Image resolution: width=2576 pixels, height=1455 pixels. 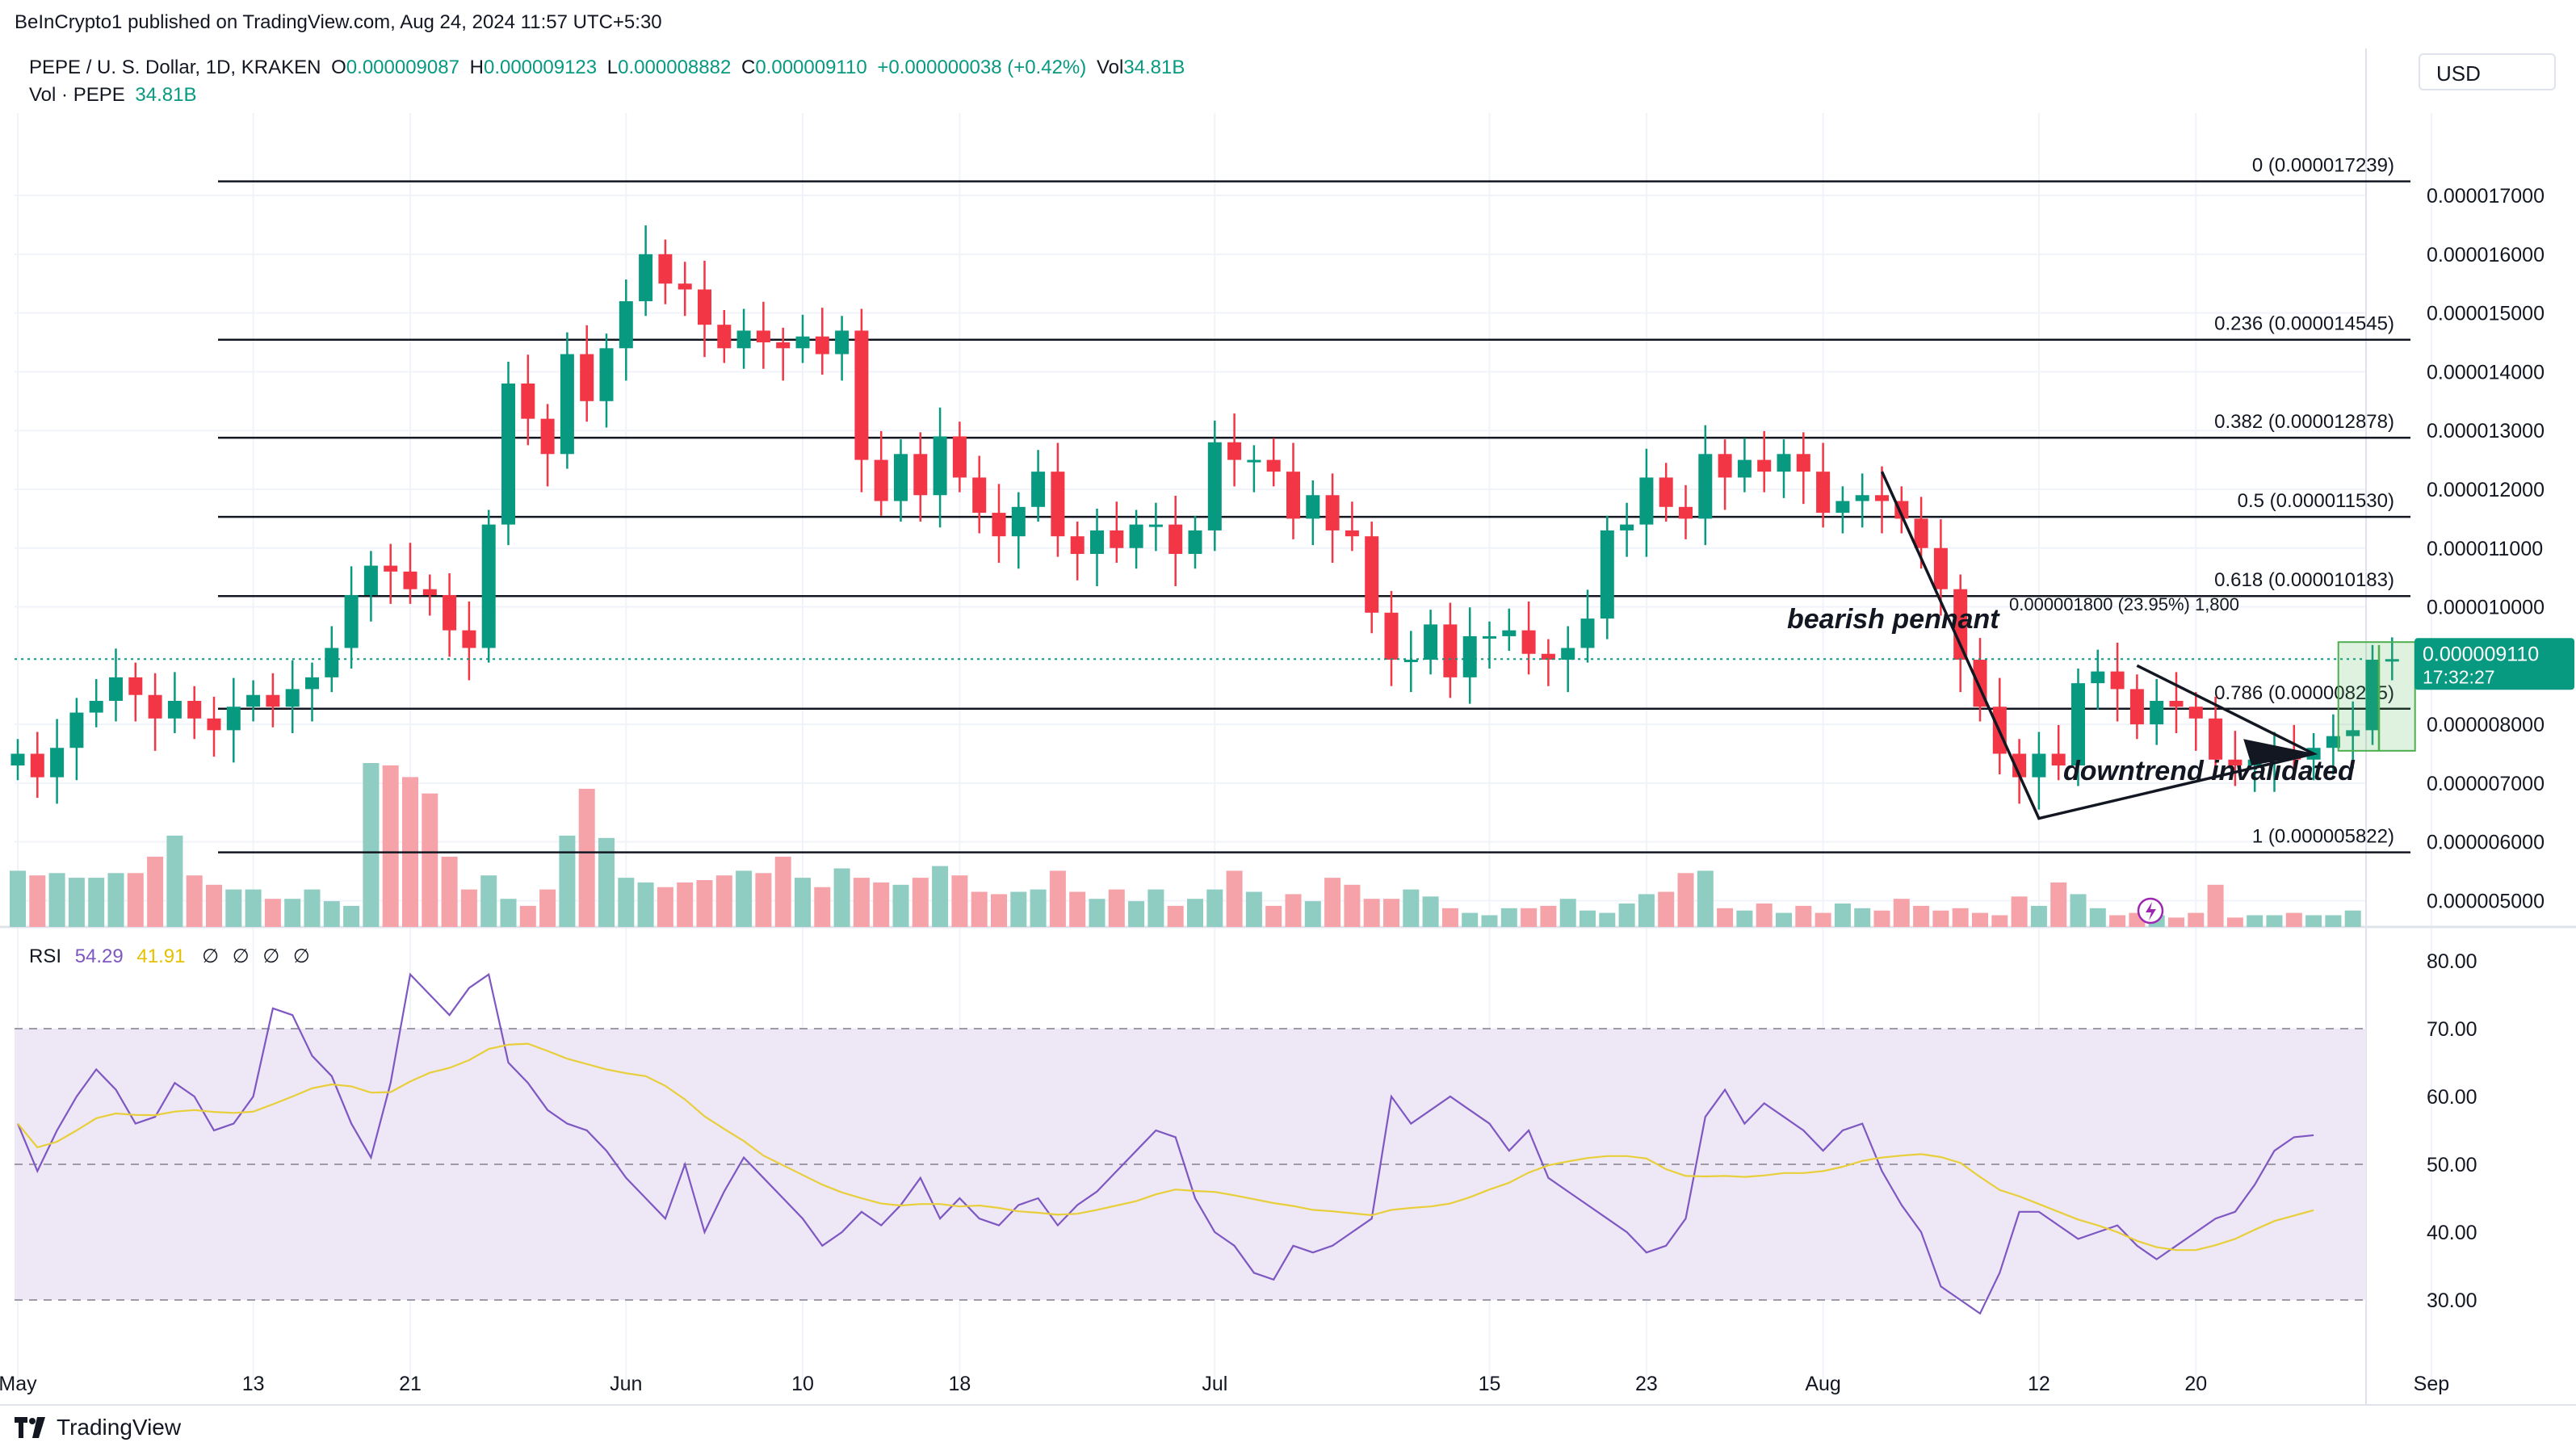 I want to click on fib-level-label: 0 (0.000017239), so click(x=2323, y=166).